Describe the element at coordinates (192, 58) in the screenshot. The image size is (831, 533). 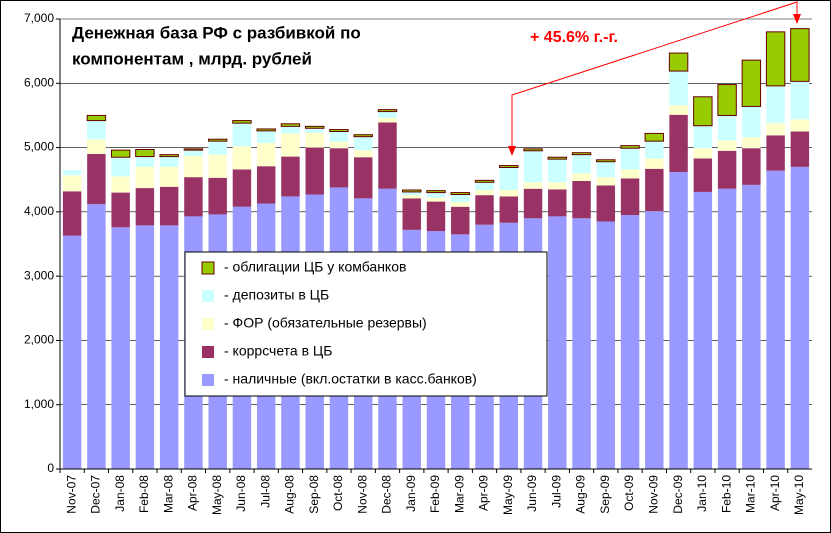
I see `chart-title: компонентам , млрд. рублей` at that location.